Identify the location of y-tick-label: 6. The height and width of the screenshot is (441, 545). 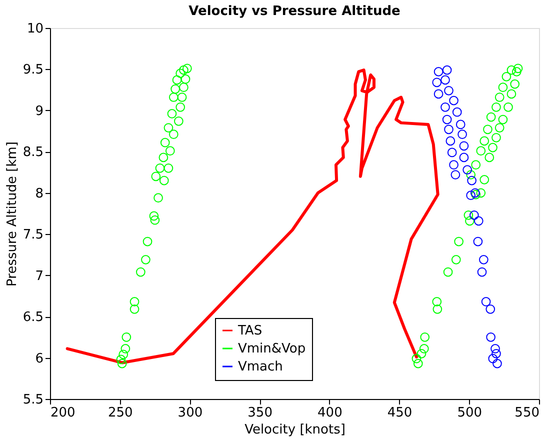
(39, 358).